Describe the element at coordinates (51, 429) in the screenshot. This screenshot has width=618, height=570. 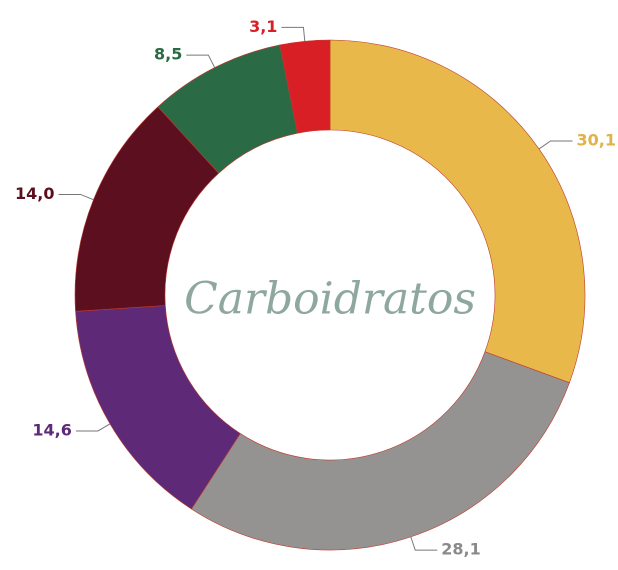
I see `data-label: 14,6` at that location.